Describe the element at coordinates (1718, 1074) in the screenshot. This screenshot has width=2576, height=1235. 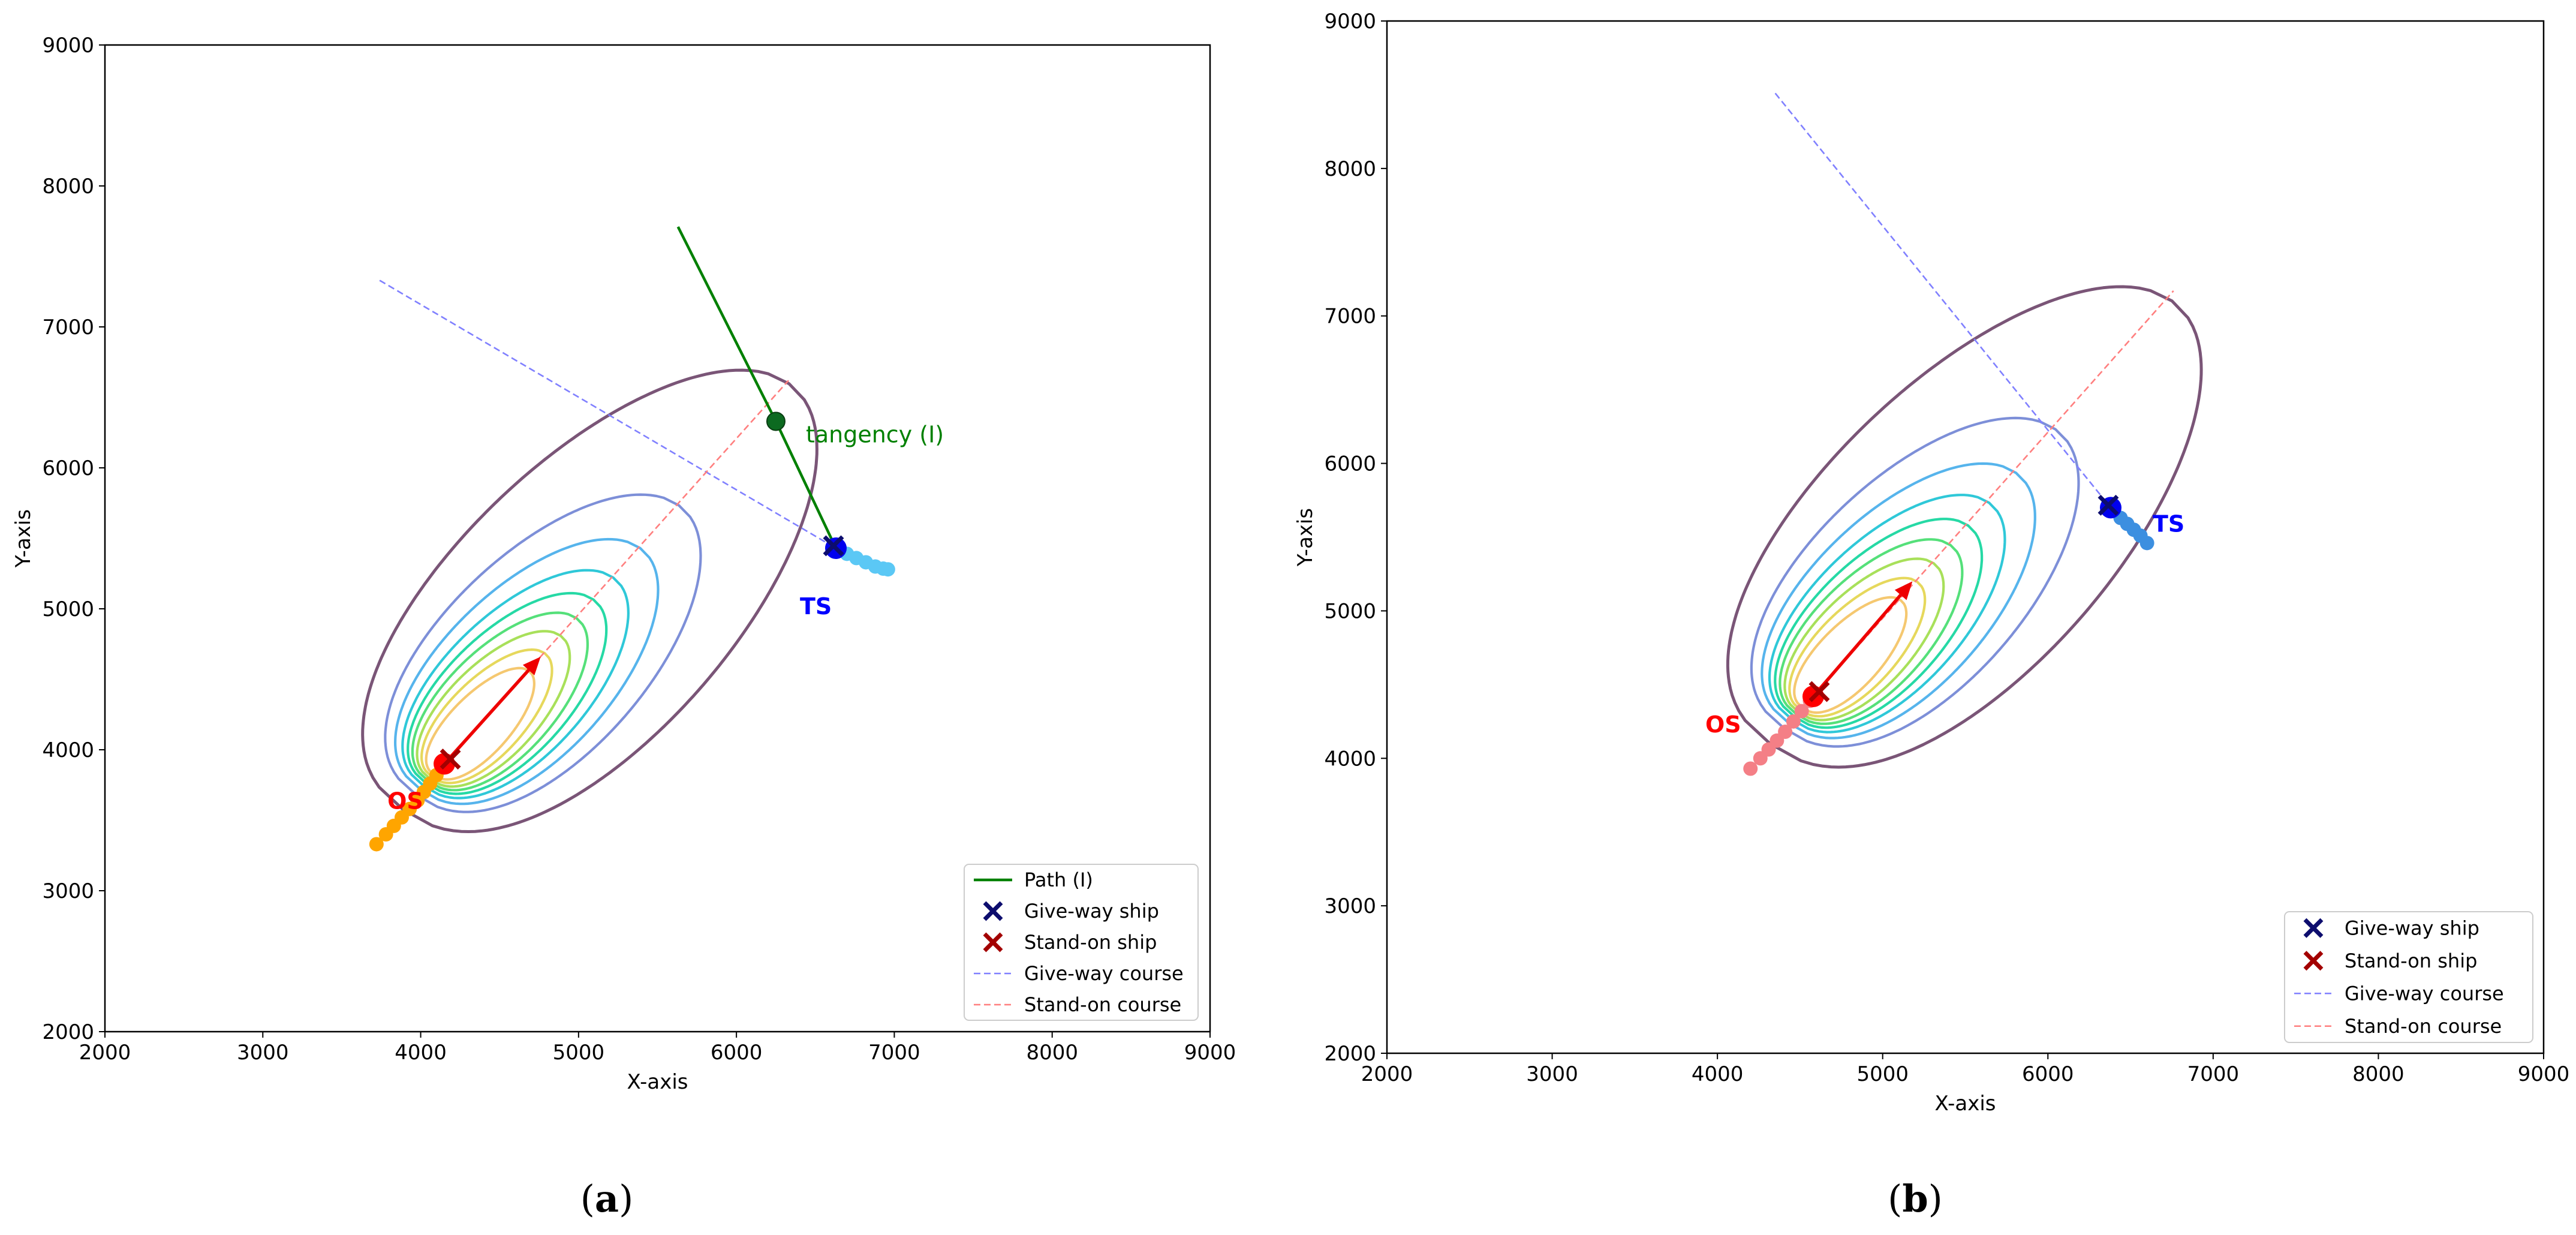
I see `x-tick-label: 4000` at that location.